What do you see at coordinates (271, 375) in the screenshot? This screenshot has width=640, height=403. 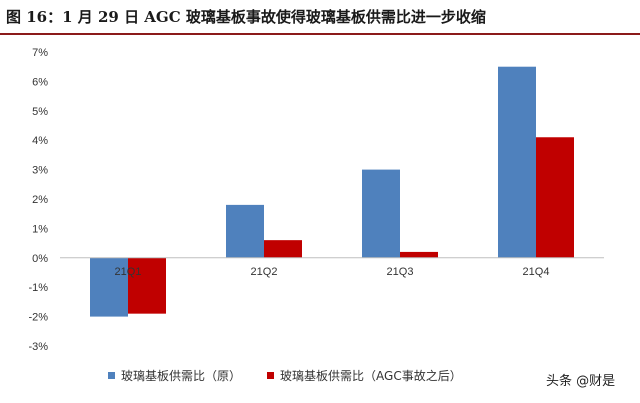 I see `legend-swatch-after-agc` at bounding box center [271, 375].